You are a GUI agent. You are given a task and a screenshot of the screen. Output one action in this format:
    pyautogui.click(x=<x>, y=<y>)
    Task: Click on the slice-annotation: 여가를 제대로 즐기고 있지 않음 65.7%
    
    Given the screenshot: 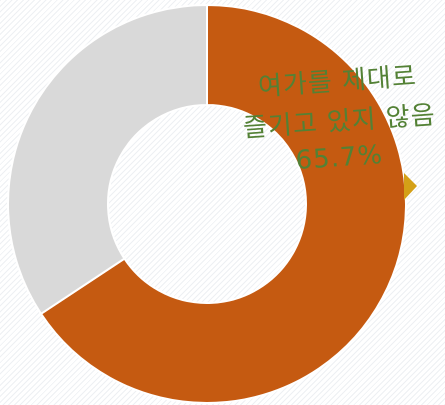 What is the action you would take?
    pyautogui.click(x=339, y=119)
    